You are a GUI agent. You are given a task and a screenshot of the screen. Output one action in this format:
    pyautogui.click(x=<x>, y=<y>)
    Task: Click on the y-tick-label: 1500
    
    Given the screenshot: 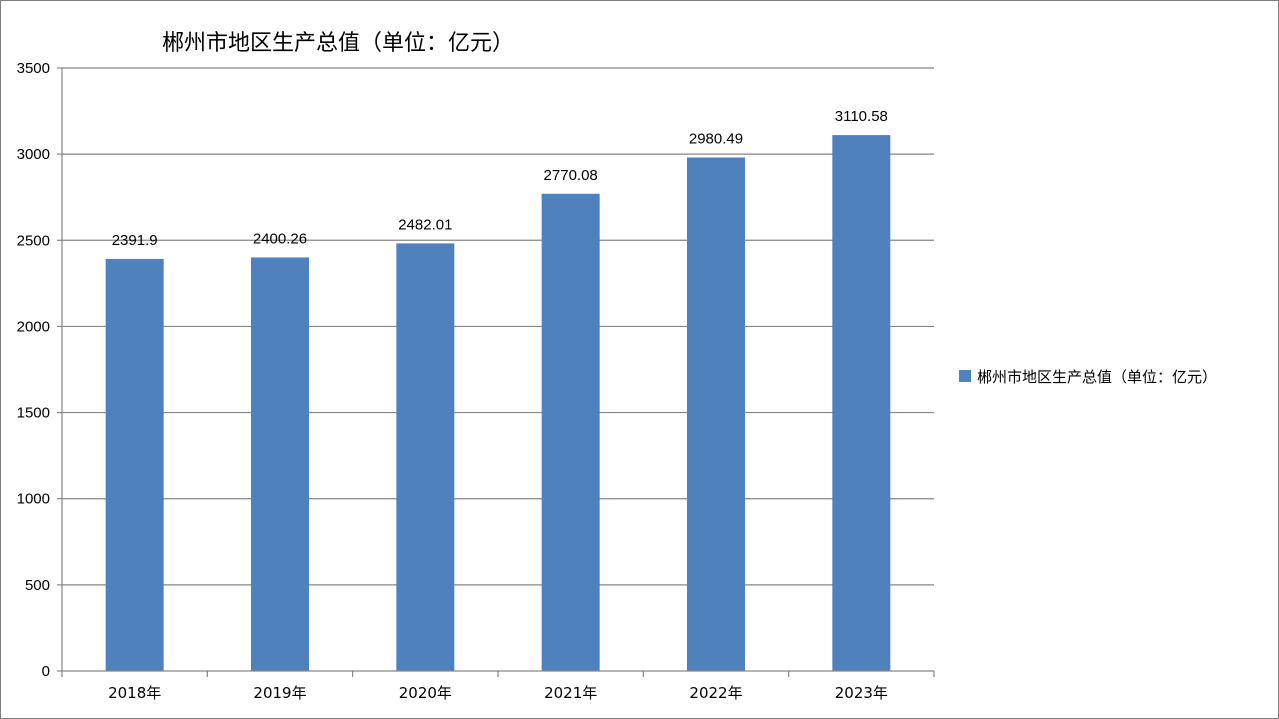 What is the action you would take?
    pyautogui.click(x=33, y=413)
    